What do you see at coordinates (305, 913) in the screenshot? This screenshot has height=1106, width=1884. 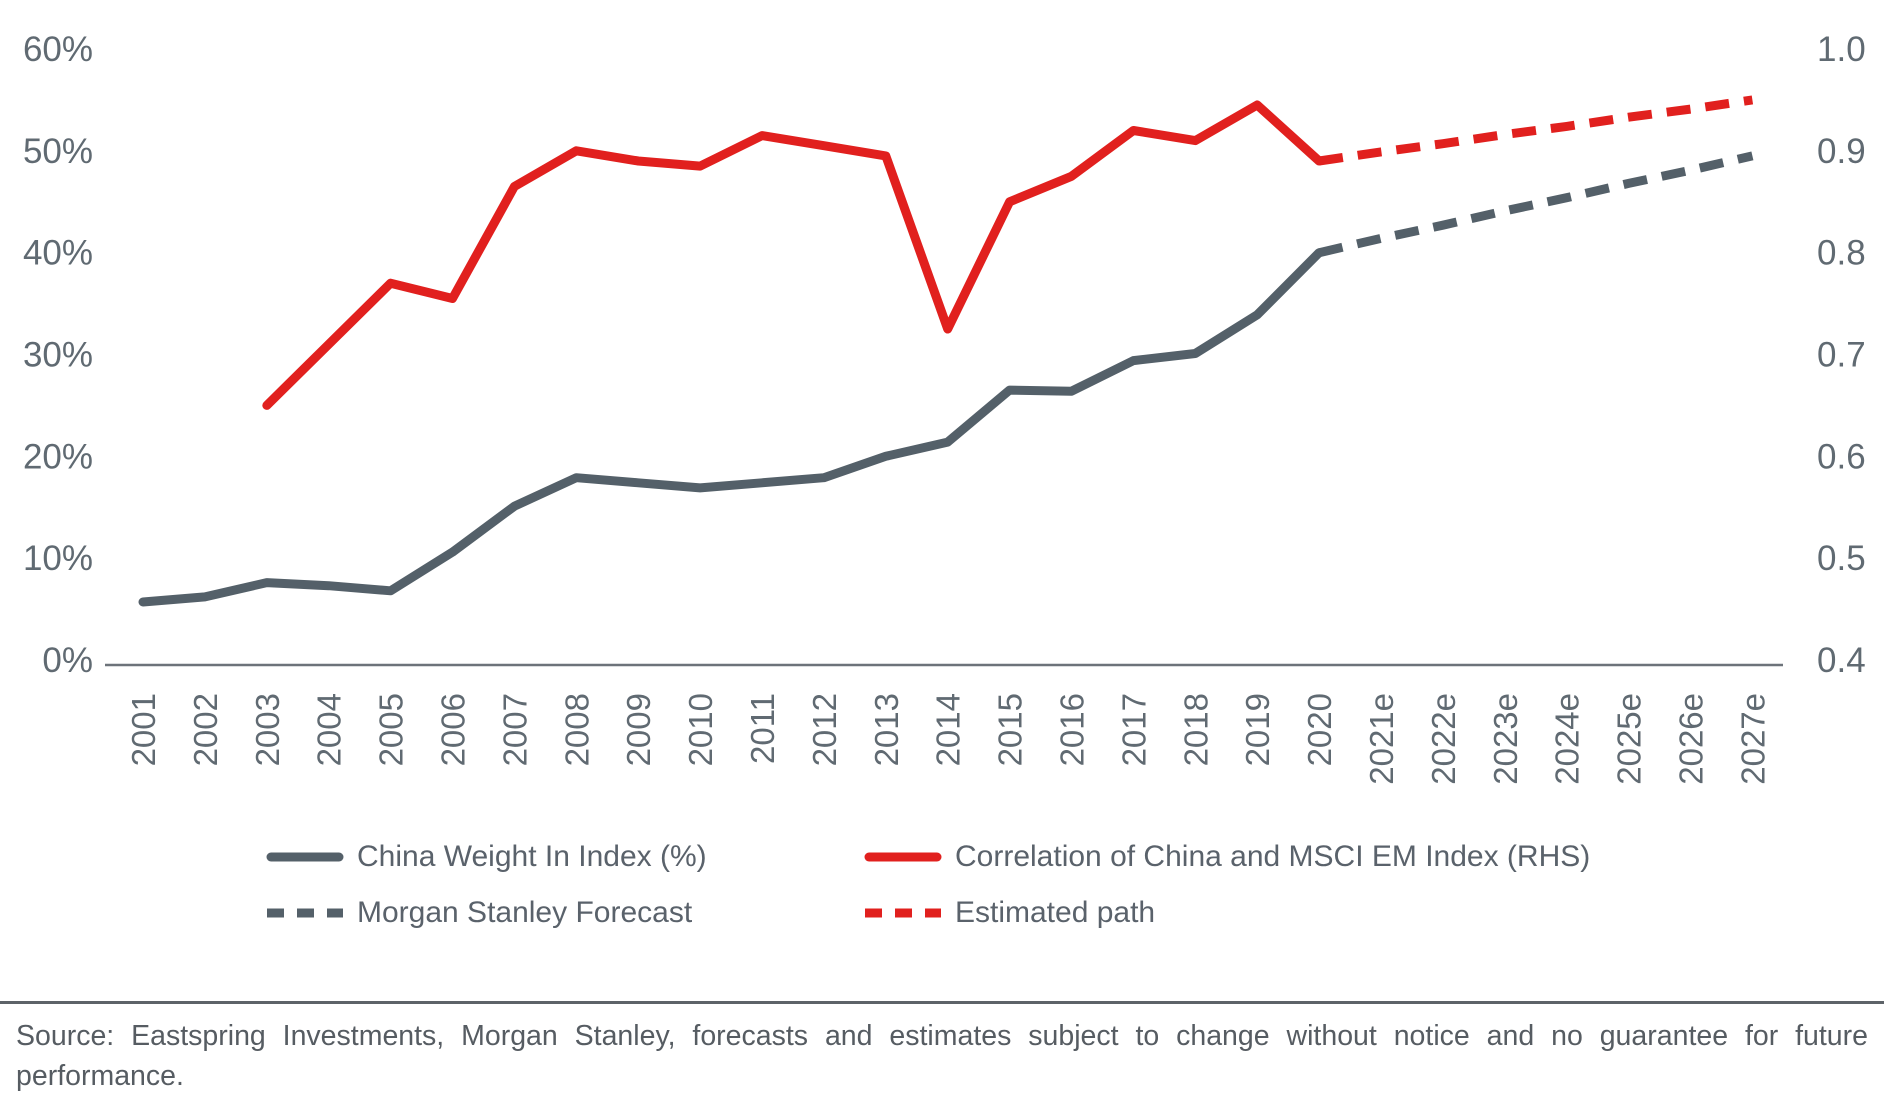 I see `dashed-line-swatch-gray` at bounding box center [305, 913].